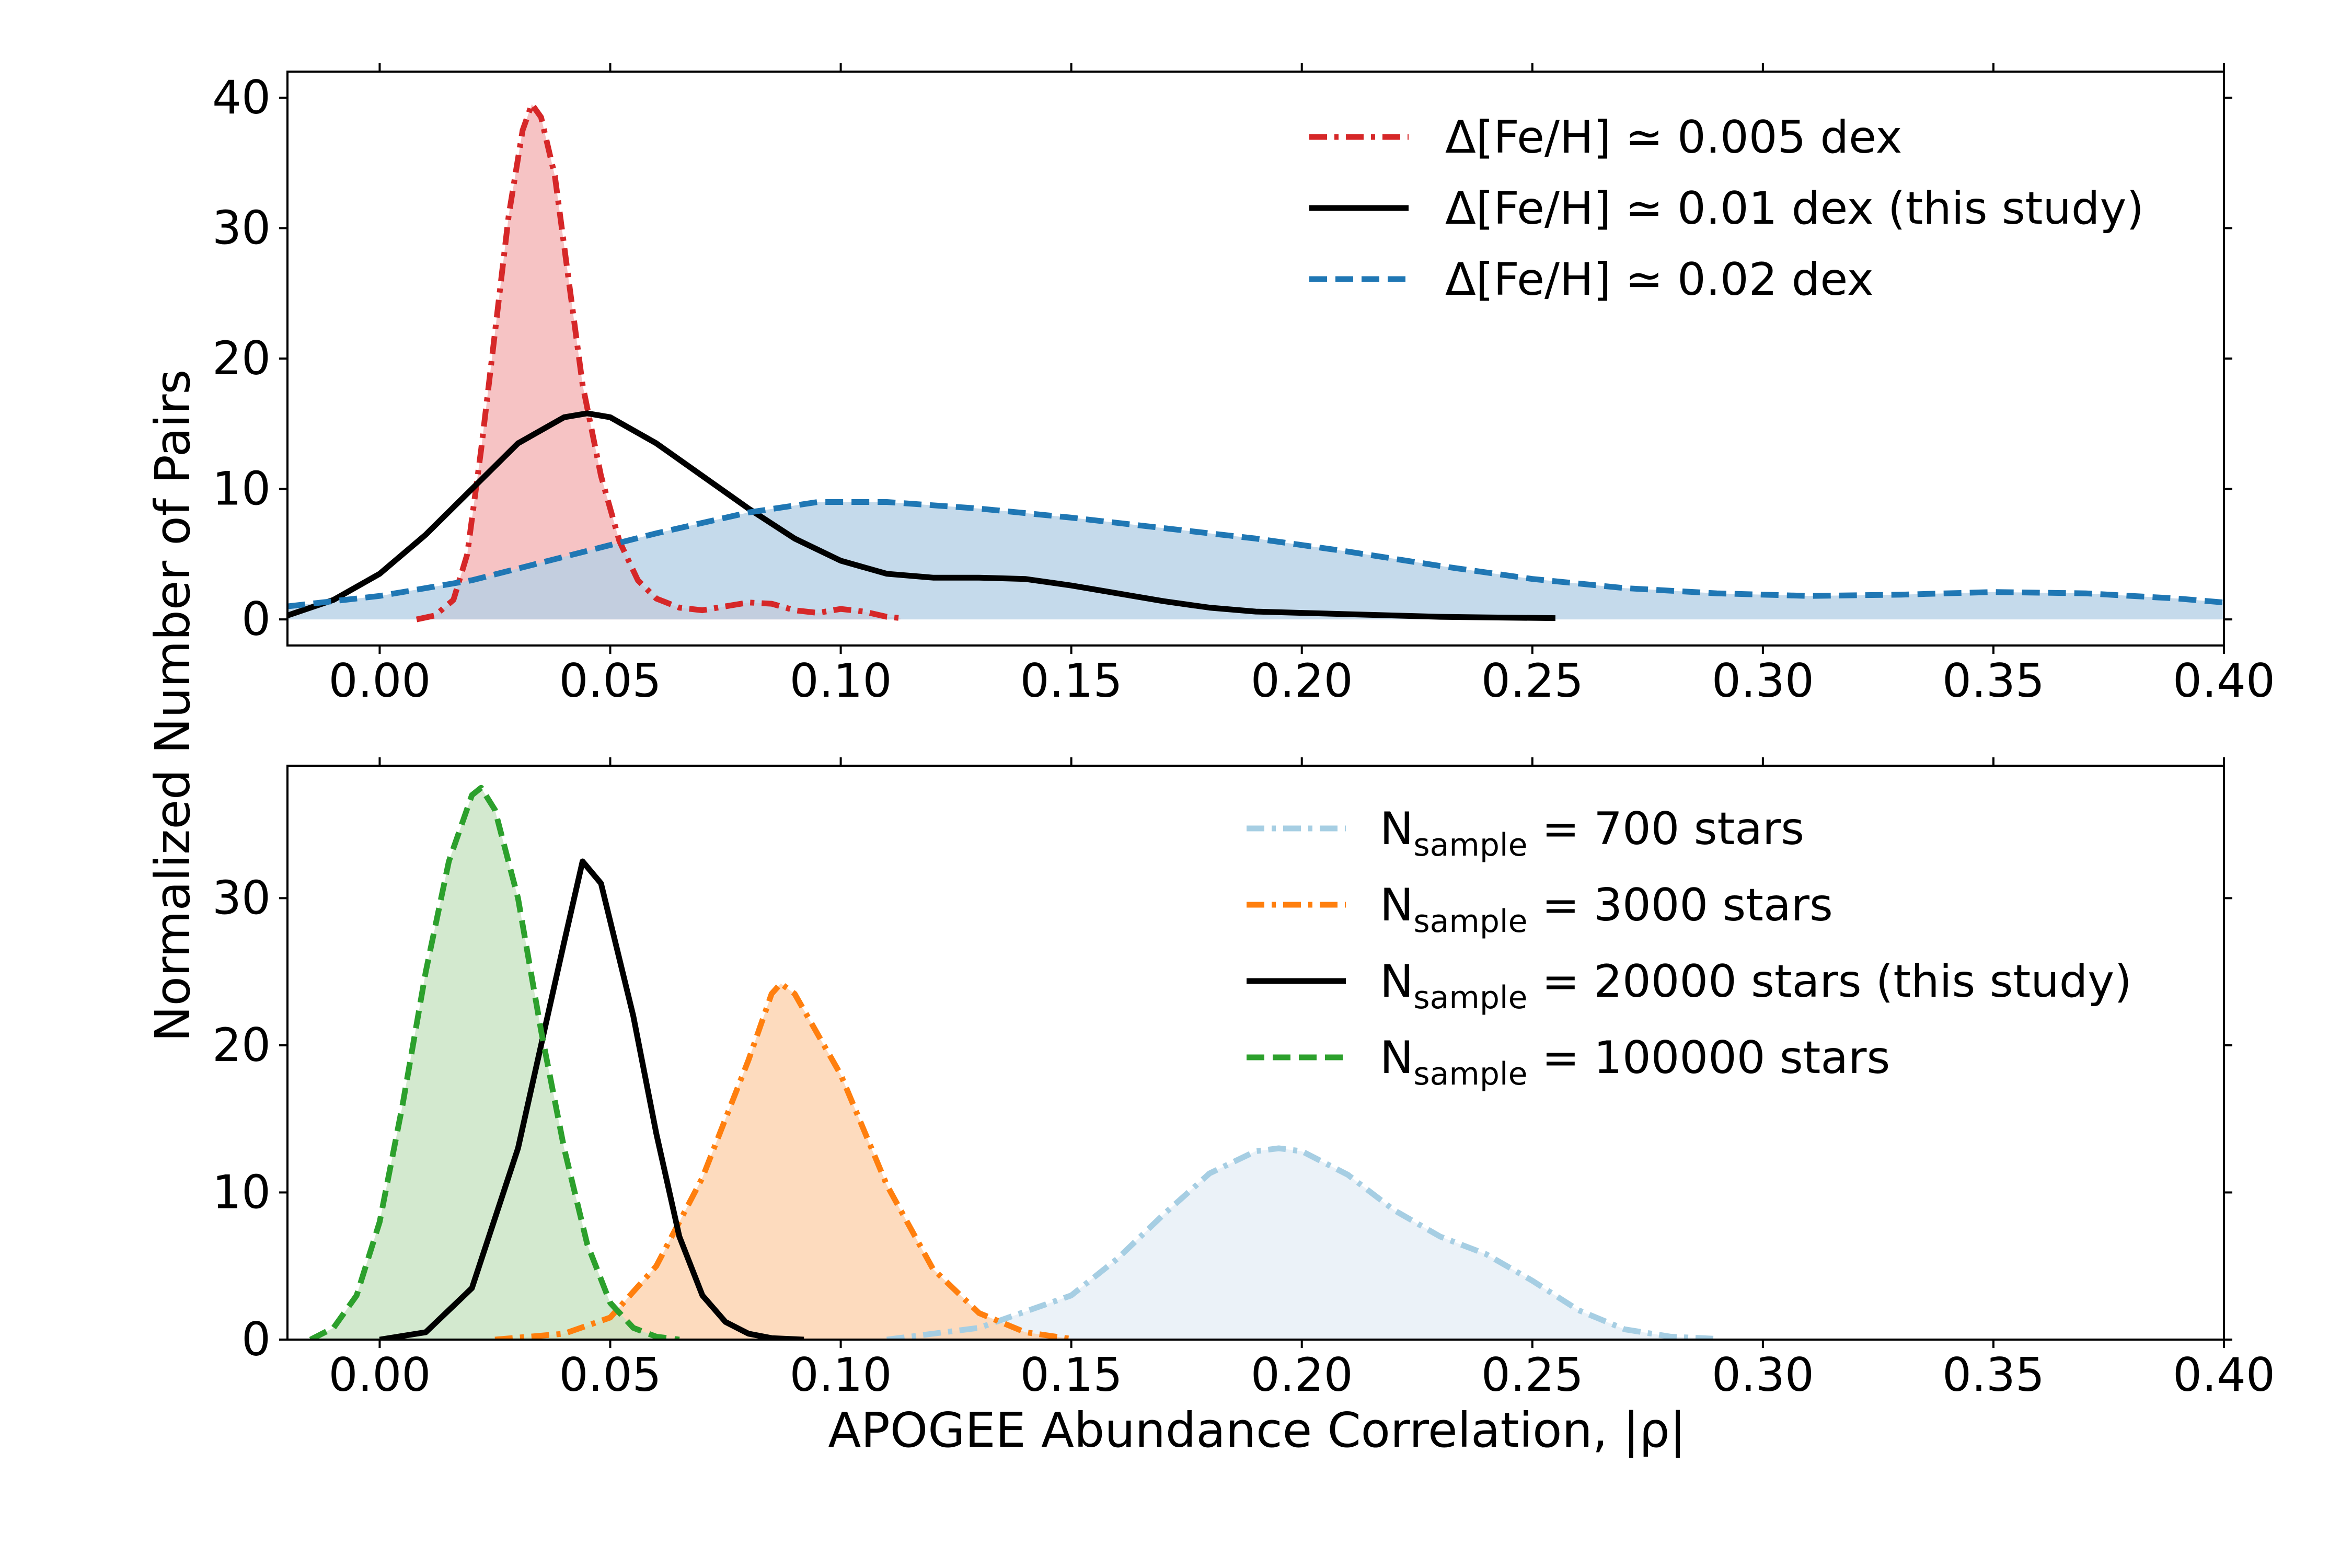 This screenshot has height=1568, width=2352. What do you see at coordinates (1666, 829) in the screenshot?
I see `legend-label-rest: = 700 stars` at bounding box center [1666, 829].